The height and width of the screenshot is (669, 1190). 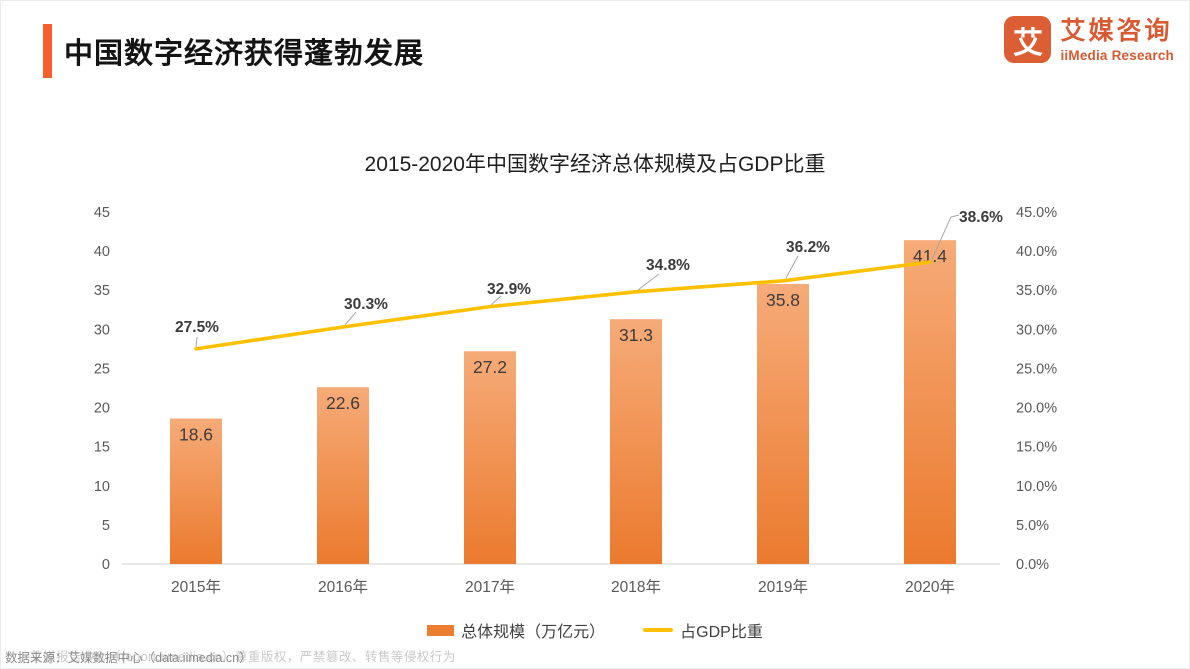 I want to click on bar-2018年, so click(x=636, y=441).